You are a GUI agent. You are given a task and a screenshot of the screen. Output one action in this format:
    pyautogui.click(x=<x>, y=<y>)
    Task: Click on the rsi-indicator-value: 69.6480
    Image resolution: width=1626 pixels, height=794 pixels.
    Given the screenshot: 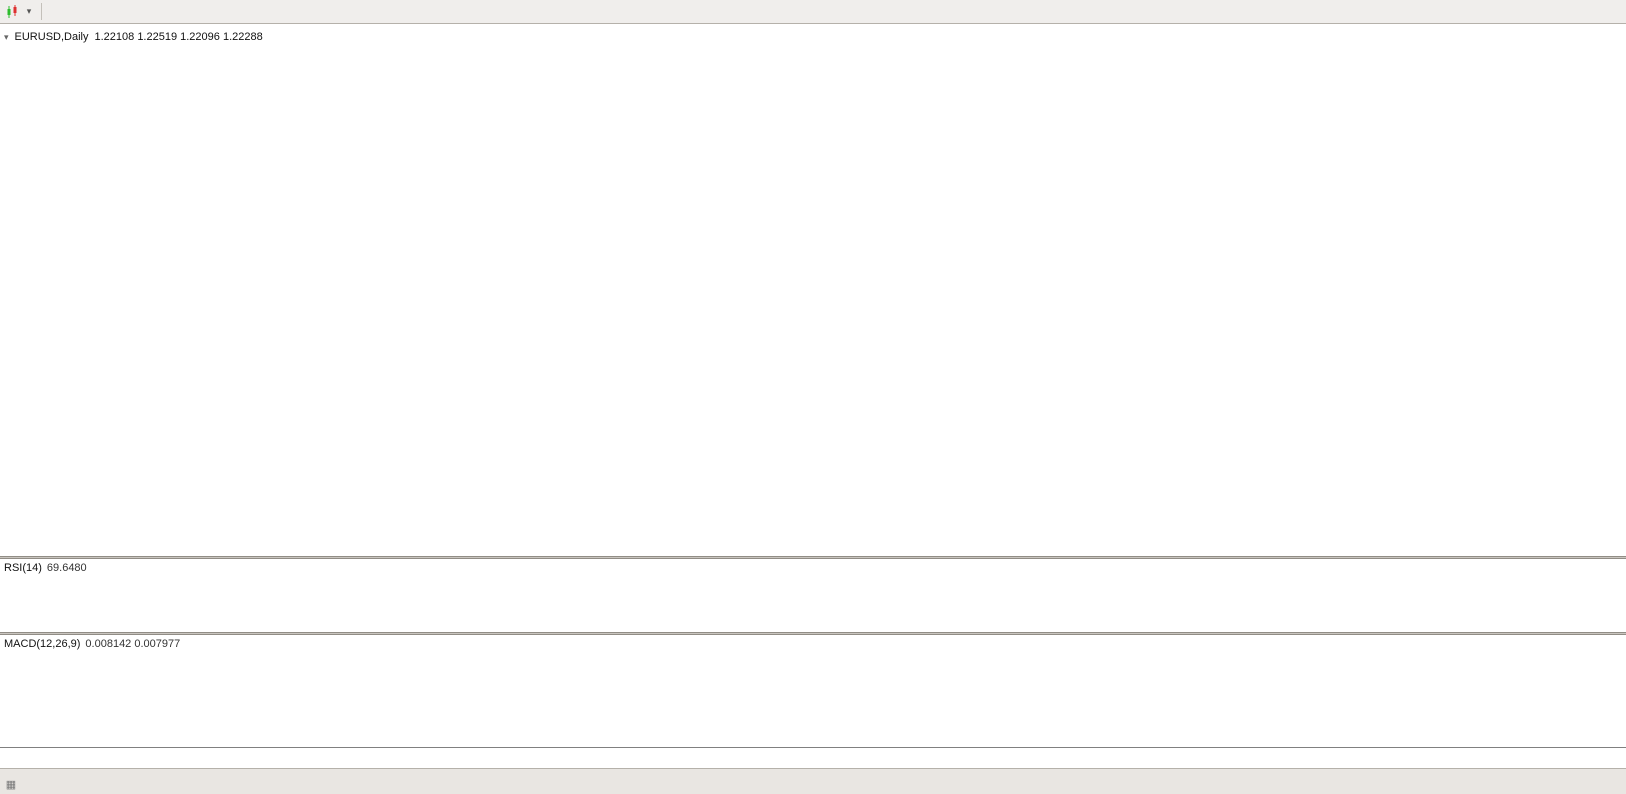 What is the action you would take?
    pyautogui.click(x=66, y=568)
    